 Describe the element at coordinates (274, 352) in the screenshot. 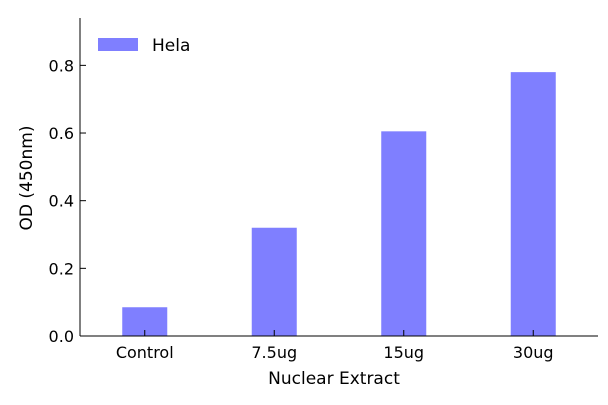

I see `x-tick-label: 7.5ug` at that location.